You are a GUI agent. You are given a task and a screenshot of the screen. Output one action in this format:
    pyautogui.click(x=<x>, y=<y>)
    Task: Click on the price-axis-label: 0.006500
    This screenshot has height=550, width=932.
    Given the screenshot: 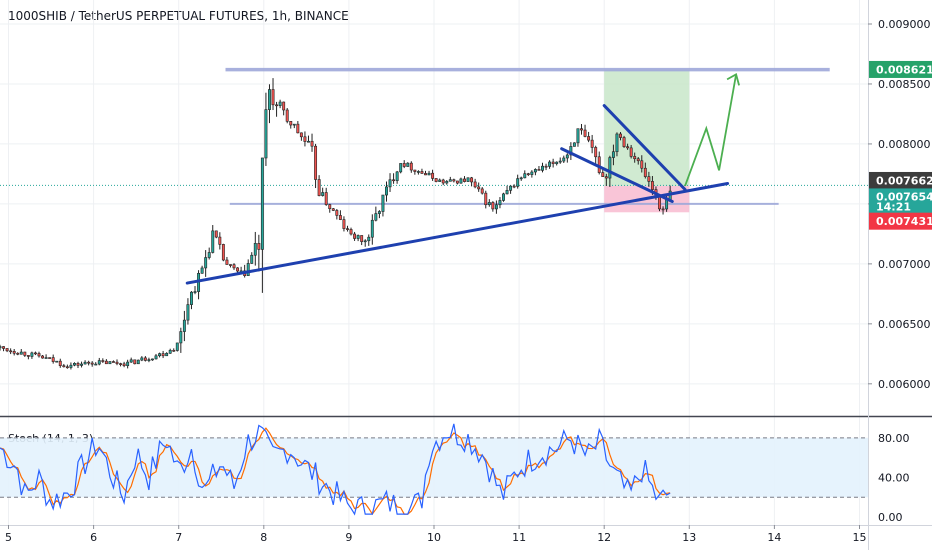 What is the action you would take?
    pyautogui.click(x=904, y=324)
    